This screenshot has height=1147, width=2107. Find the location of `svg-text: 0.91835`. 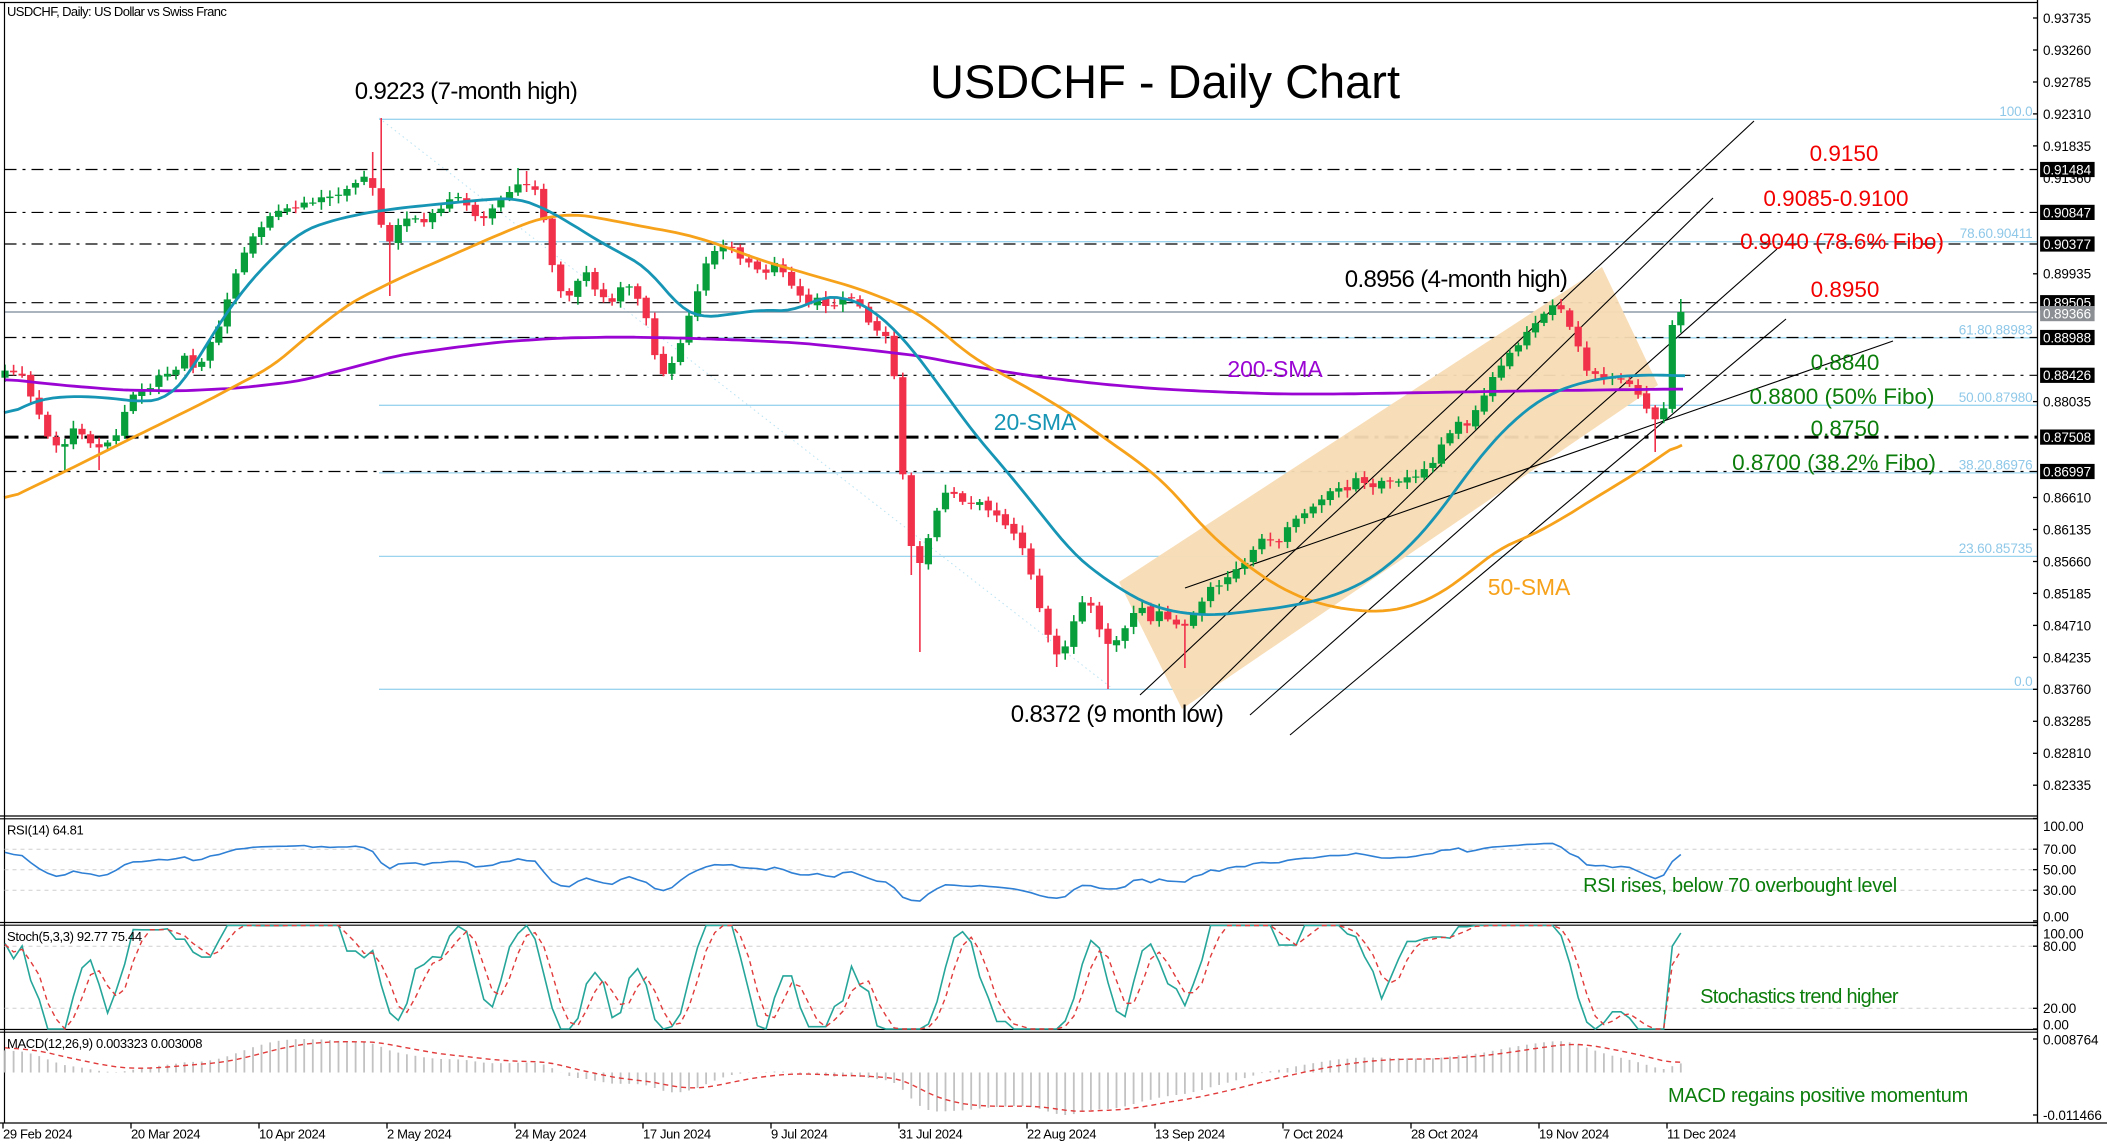

svg-text: 0.91835 is located at coordinates (2067, 146).